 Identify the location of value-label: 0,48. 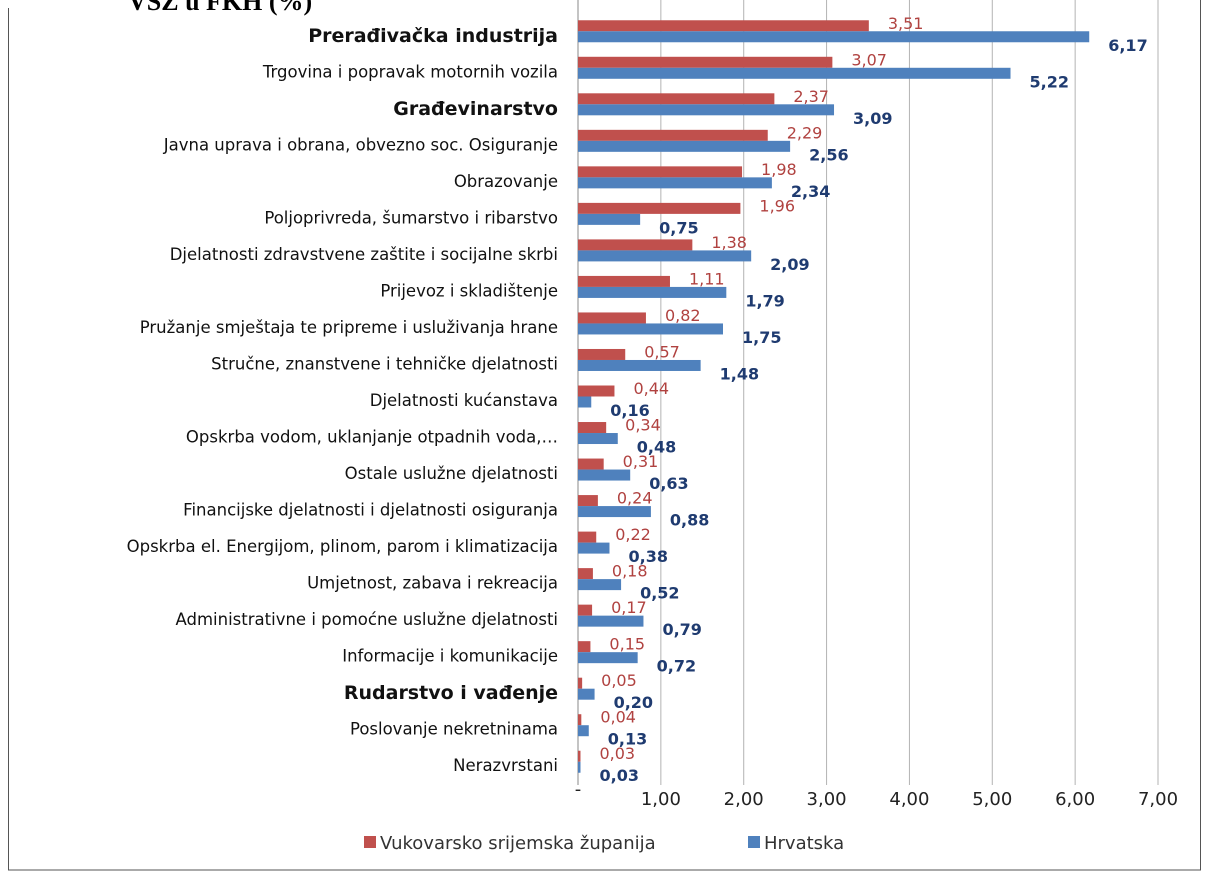
(656, 447).